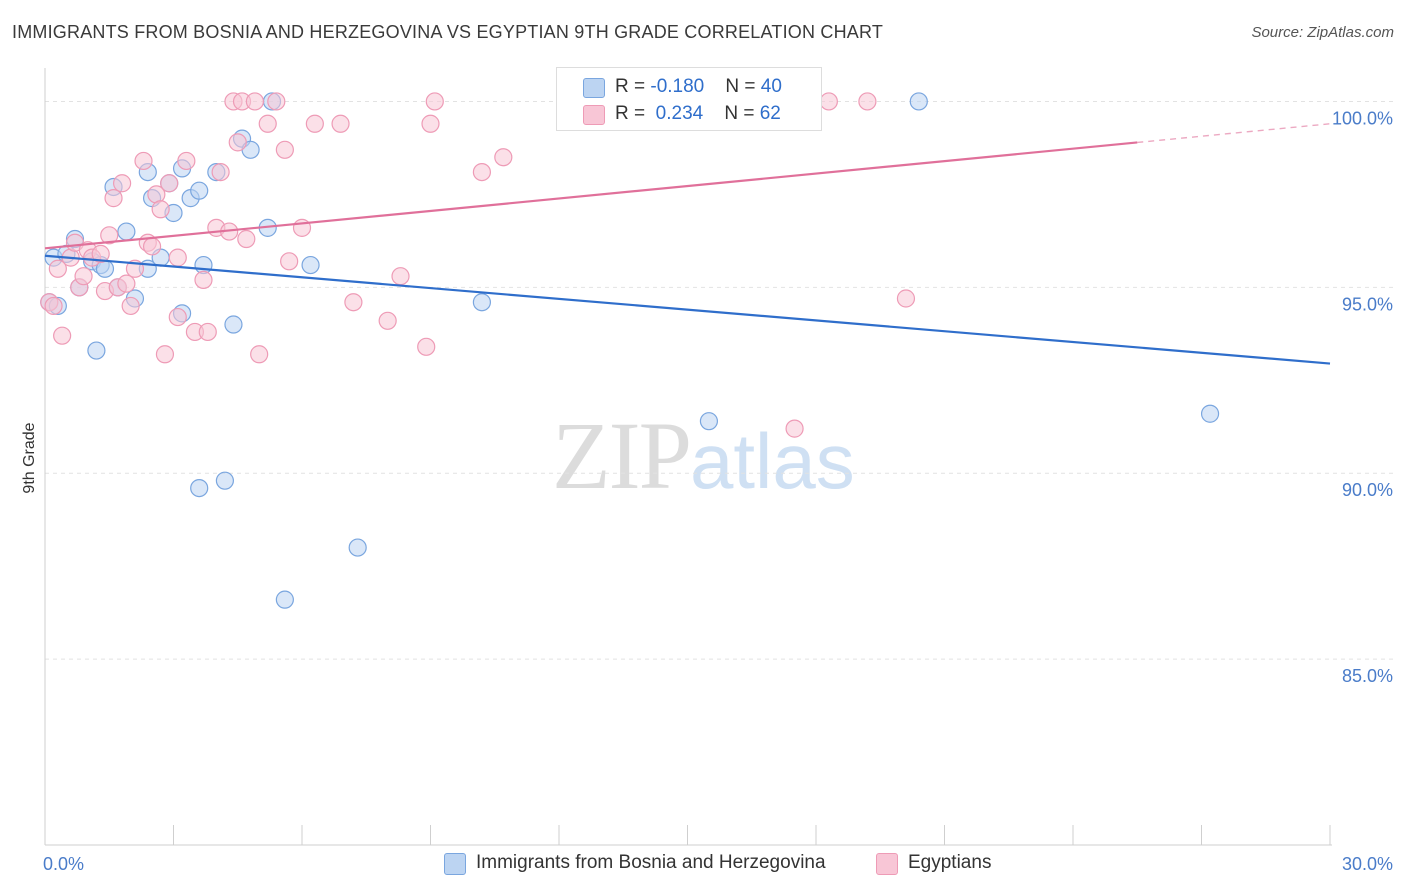 The image size is (1406, 892). Describe the element at coordinates (772, 461) in the screenshot. I see `watermark-atlas: atlas` at that location.